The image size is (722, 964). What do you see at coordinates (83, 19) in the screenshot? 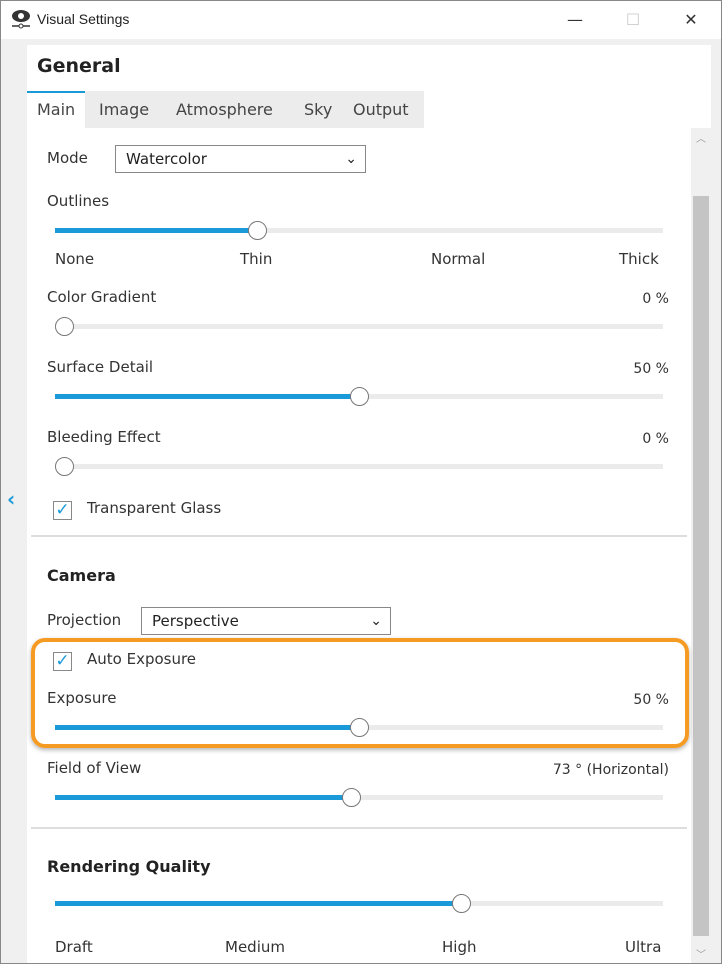
I see `window-title: Visual Settings` at bounding box center [83, 19].